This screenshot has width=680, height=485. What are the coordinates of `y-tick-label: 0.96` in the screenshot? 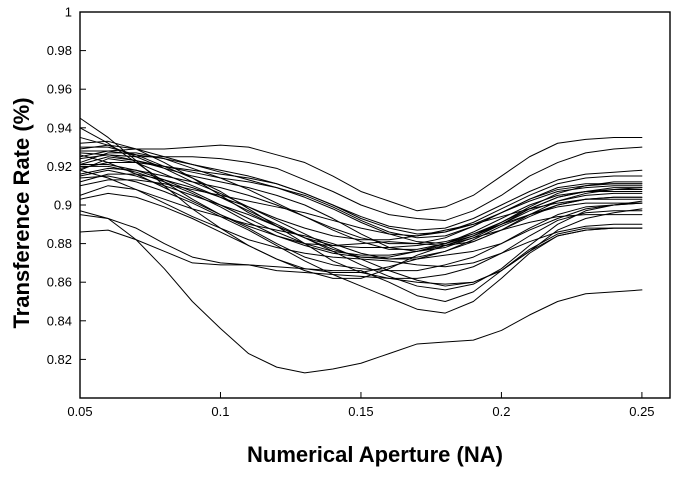 It's located at (59, 89).